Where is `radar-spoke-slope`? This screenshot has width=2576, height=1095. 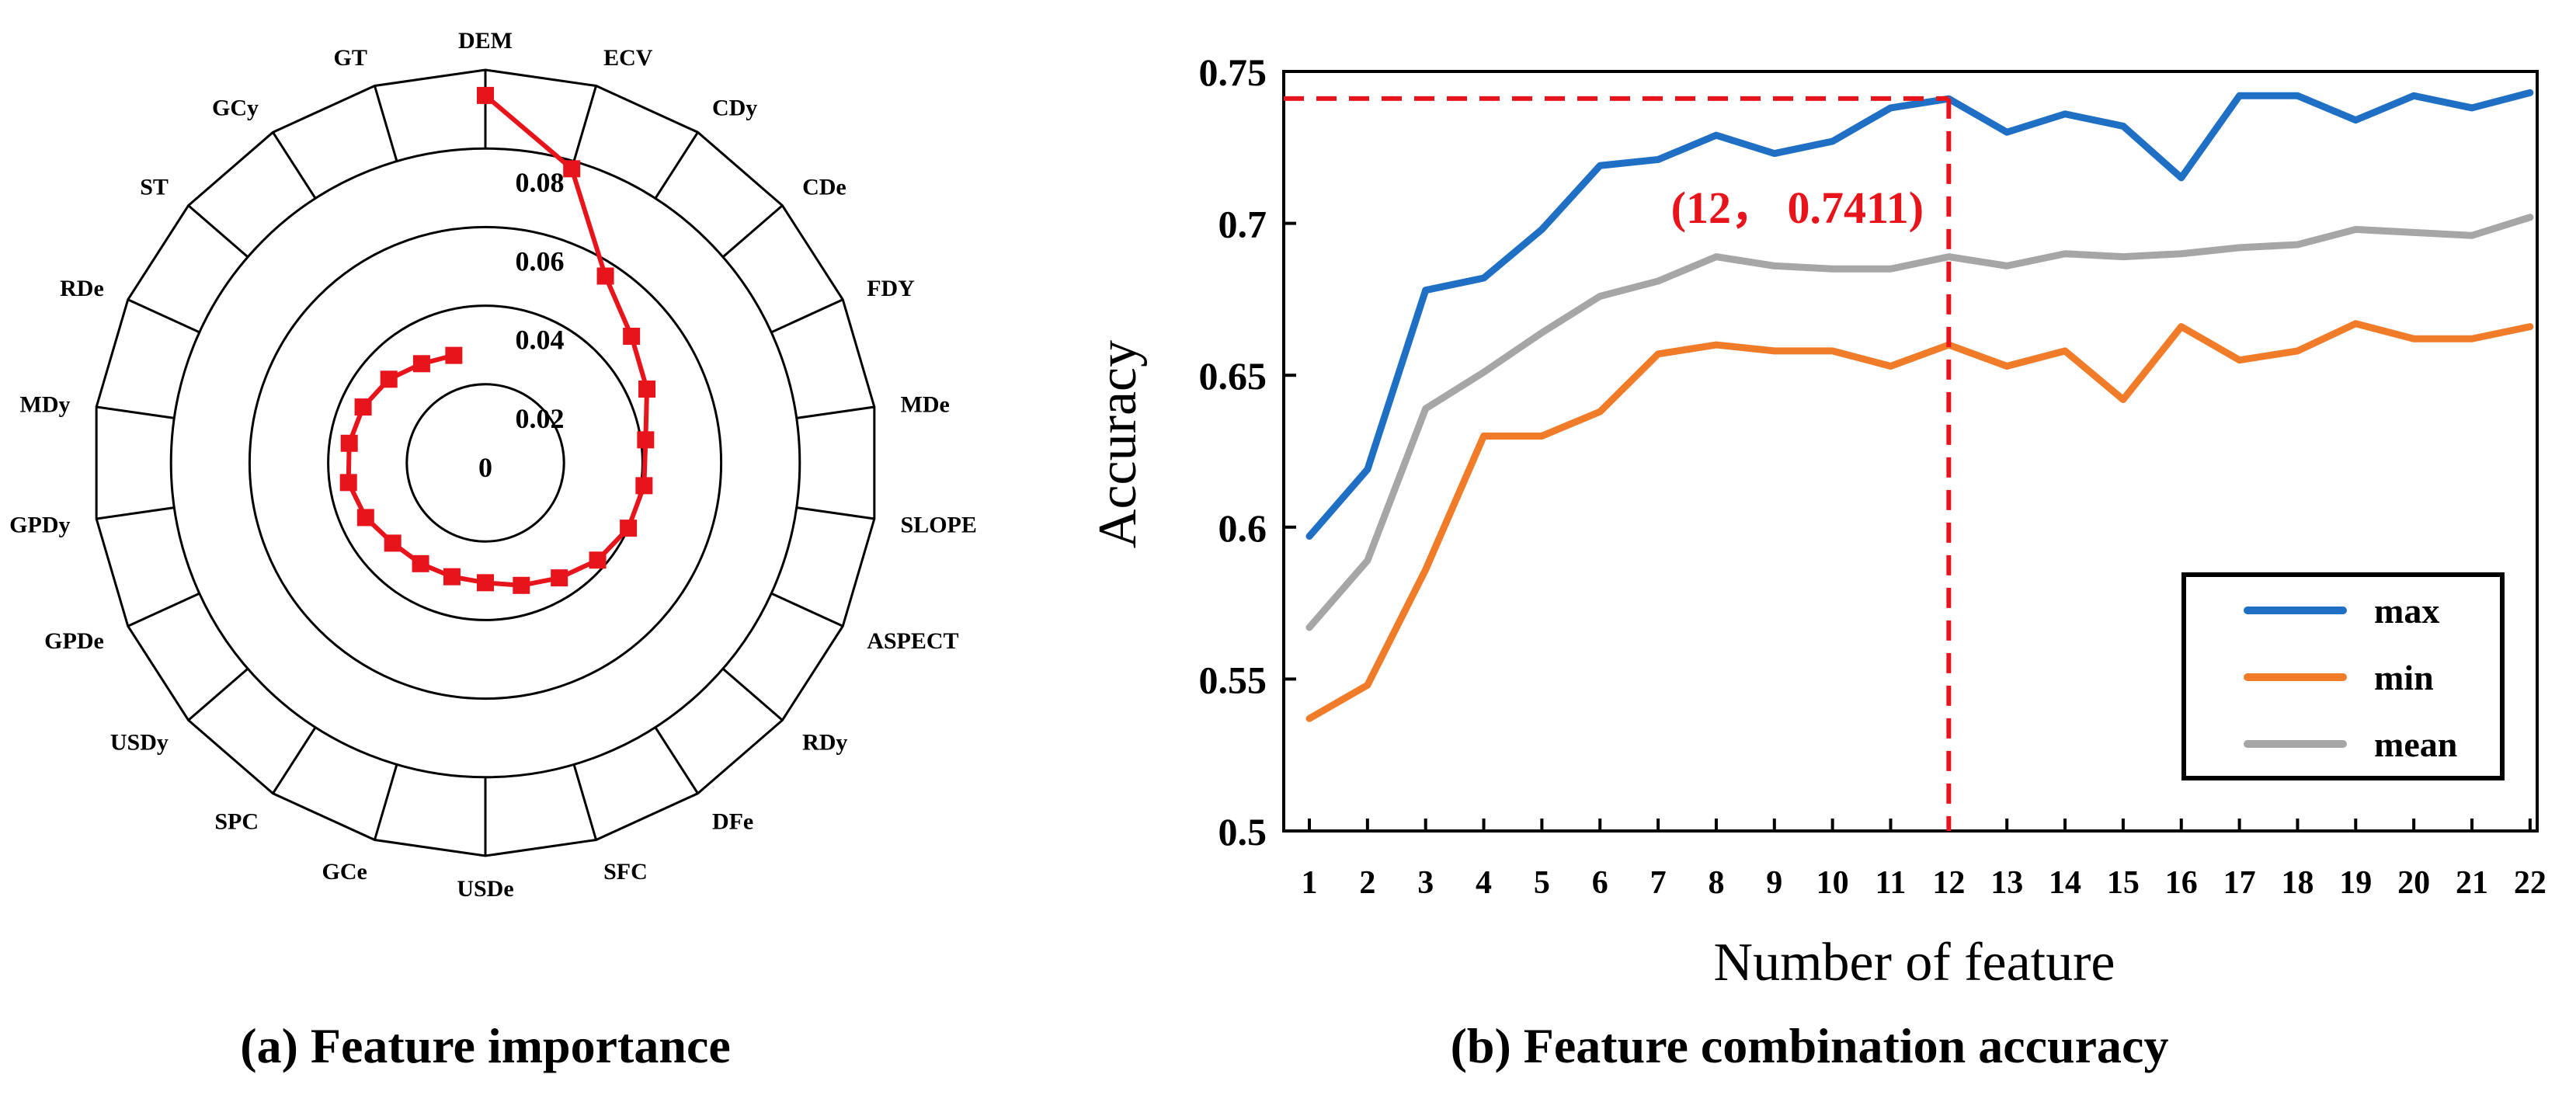 radar-spoke-slope is located at coordinates (835, 513).